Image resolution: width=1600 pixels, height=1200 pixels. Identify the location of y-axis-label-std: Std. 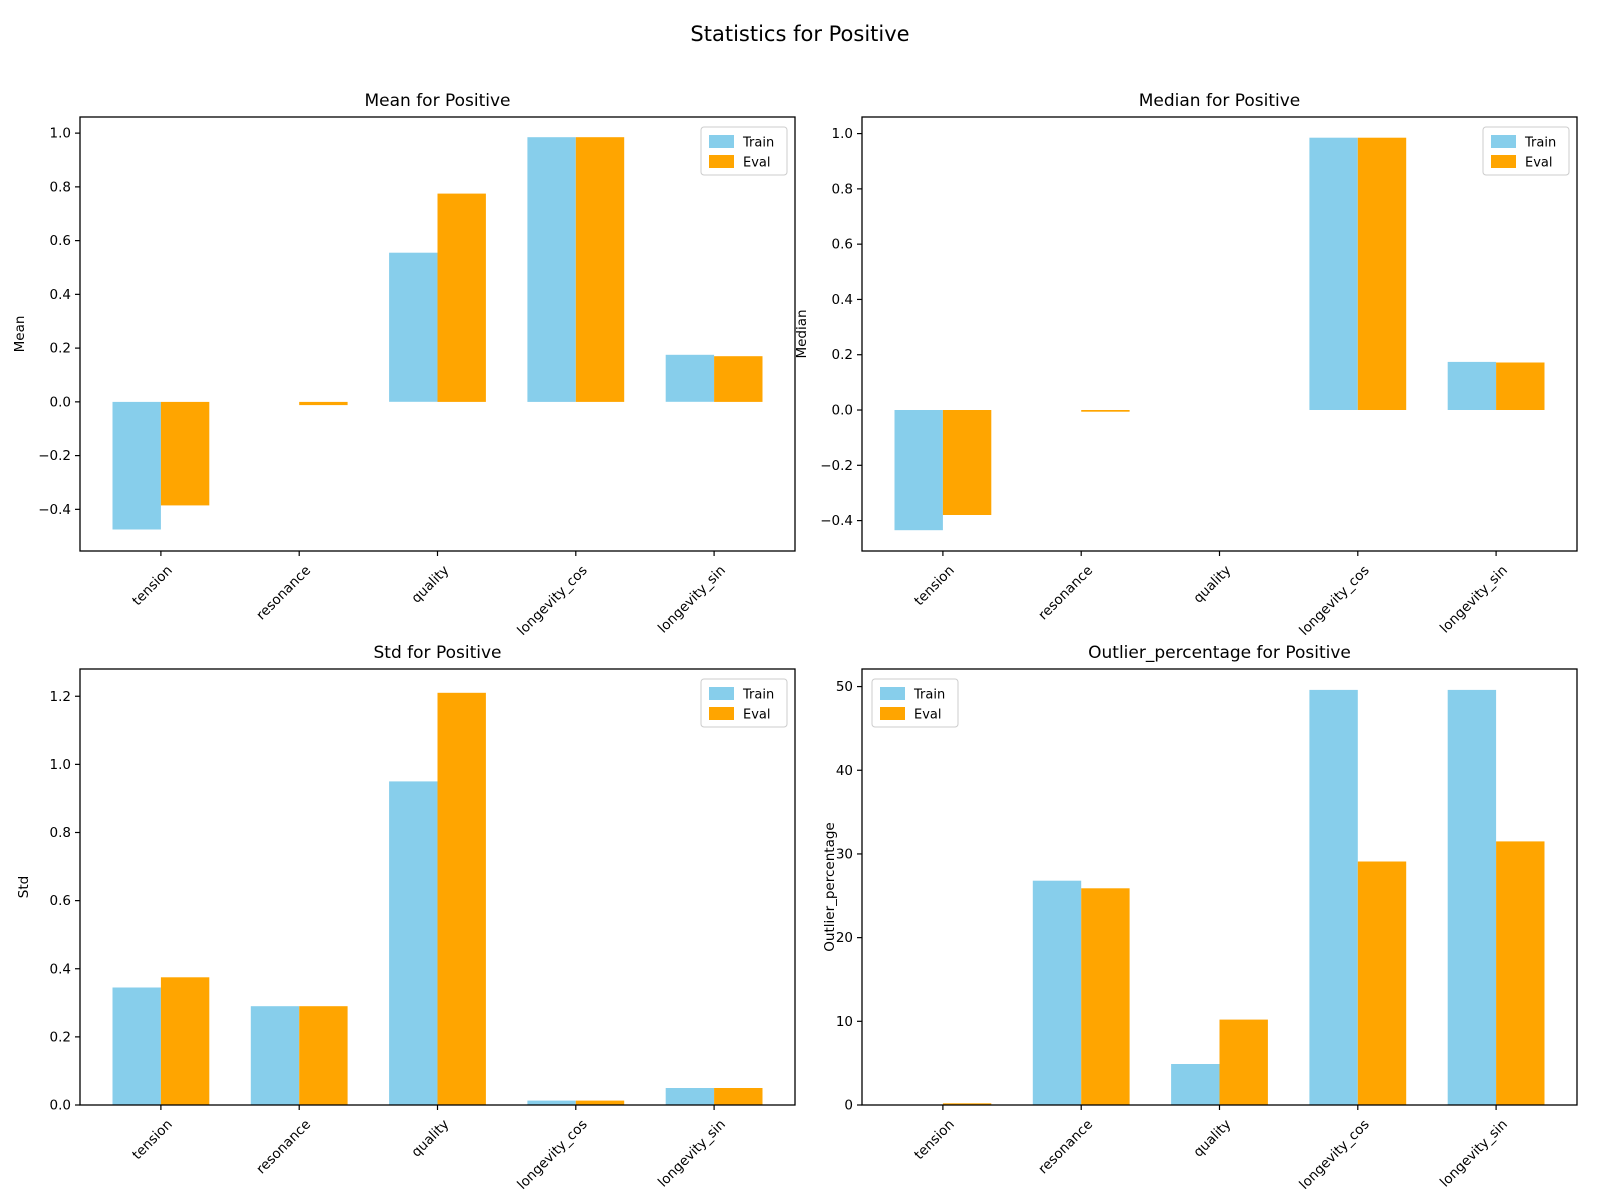
(24, 887).